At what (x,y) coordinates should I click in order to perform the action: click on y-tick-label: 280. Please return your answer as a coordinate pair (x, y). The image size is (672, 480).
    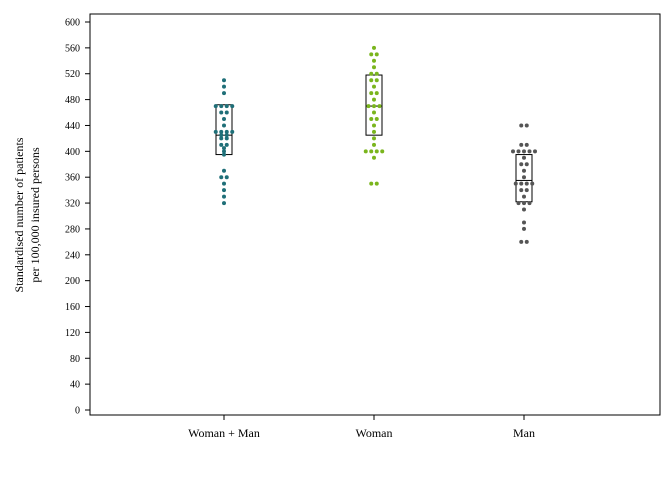
    Looking at the image, I should click on (72, 229).